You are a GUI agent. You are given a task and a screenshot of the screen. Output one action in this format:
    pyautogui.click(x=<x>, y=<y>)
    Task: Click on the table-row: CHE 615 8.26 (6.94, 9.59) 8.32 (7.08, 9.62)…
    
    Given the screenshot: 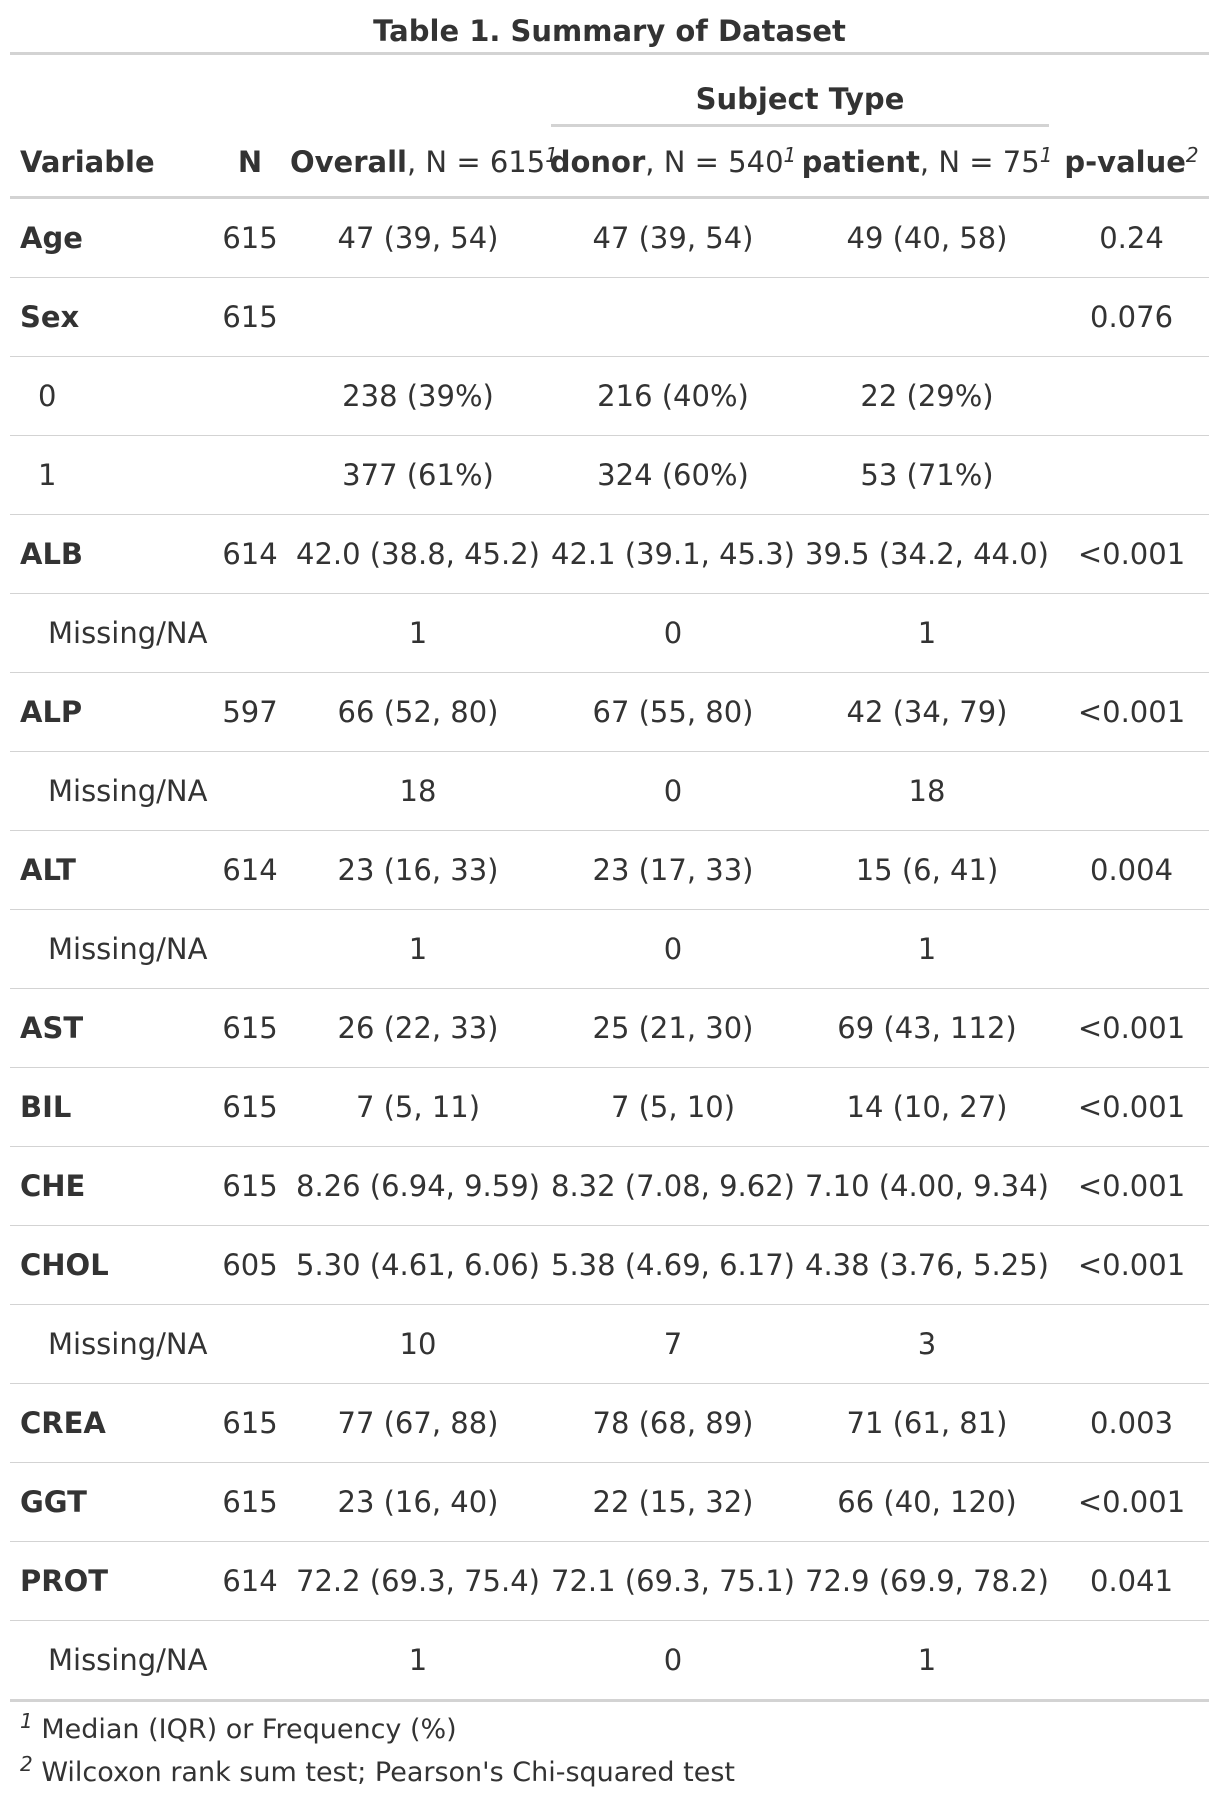 What is the action you would take?
    pyautogui.click(x=610, y=1186)
    